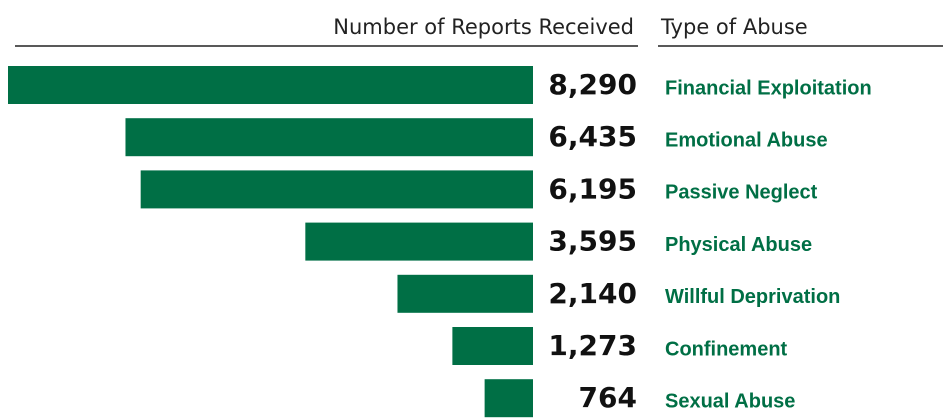 Image resolution: width=943 pixels, height=419 pixels. Describe the element at coordinates (592, 345) in the screenshot. I see `value-label: 1,273` at that location.